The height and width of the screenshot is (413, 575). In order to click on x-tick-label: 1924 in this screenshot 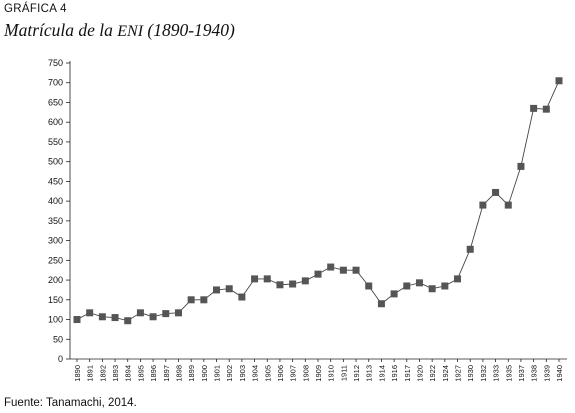, I will do `click(445, 373)`.